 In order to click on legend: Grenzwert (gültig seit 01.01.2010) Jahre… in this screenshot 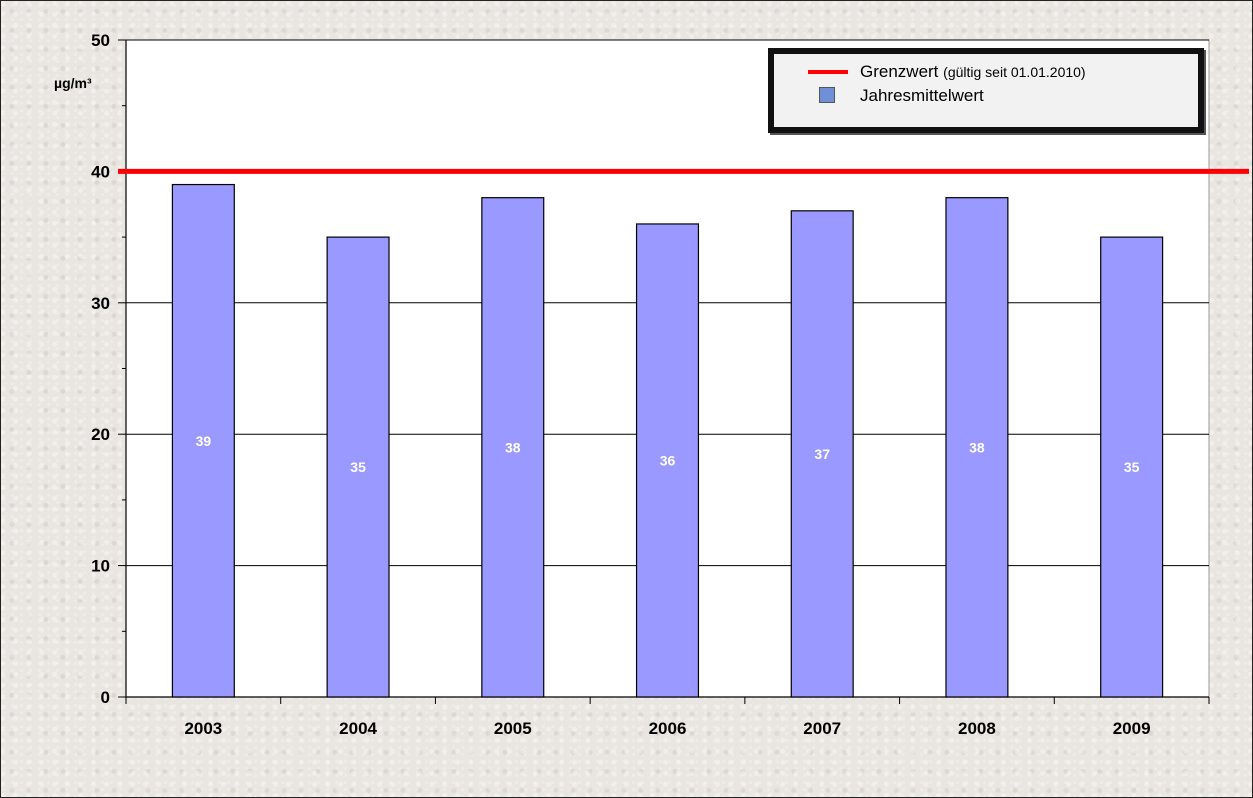, I will do `click(986, 90)`.